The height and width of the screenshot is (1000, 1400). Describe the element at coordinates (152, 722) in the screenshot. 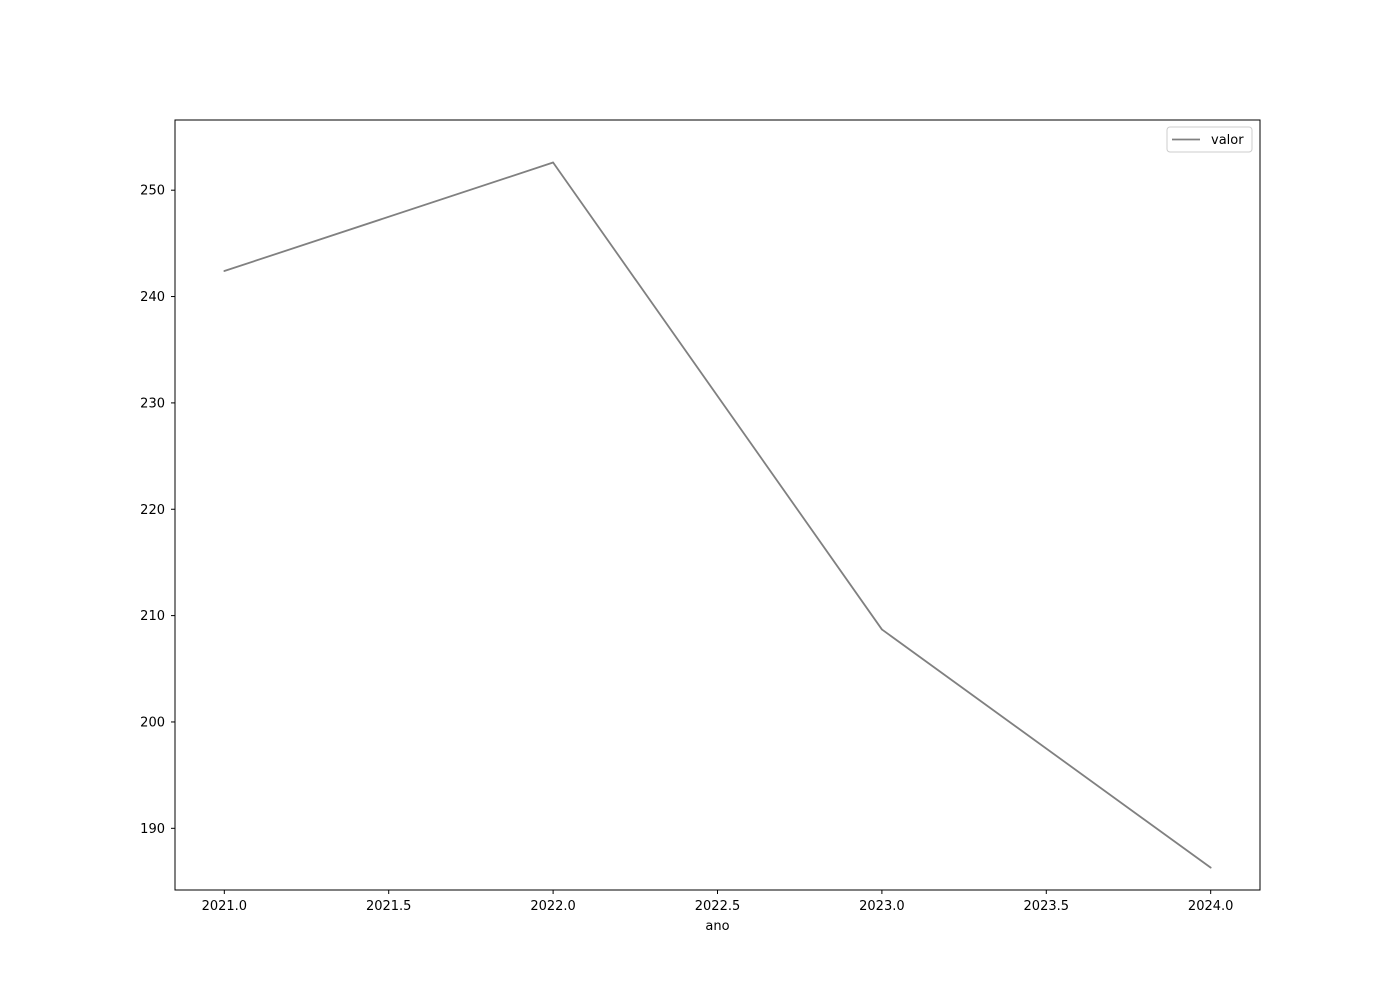

I see `y-tick-label: 200` at that location.